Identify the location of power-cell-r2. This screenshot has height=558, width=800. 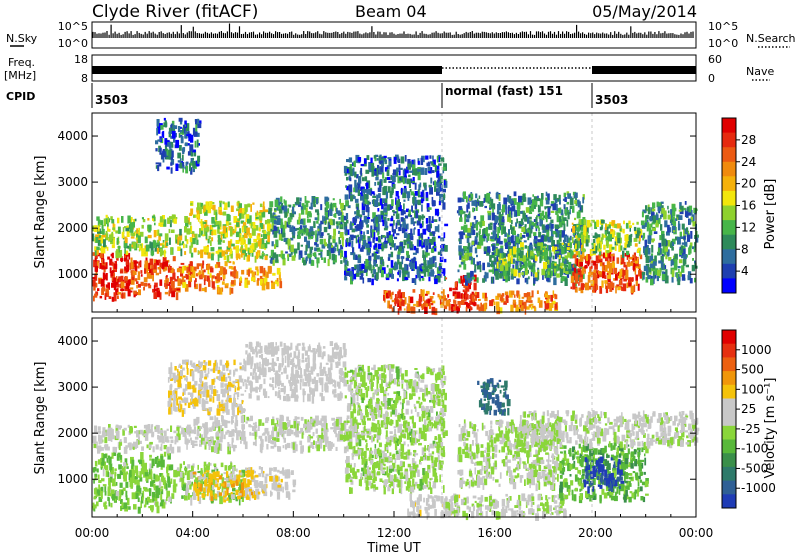
(219, 290).